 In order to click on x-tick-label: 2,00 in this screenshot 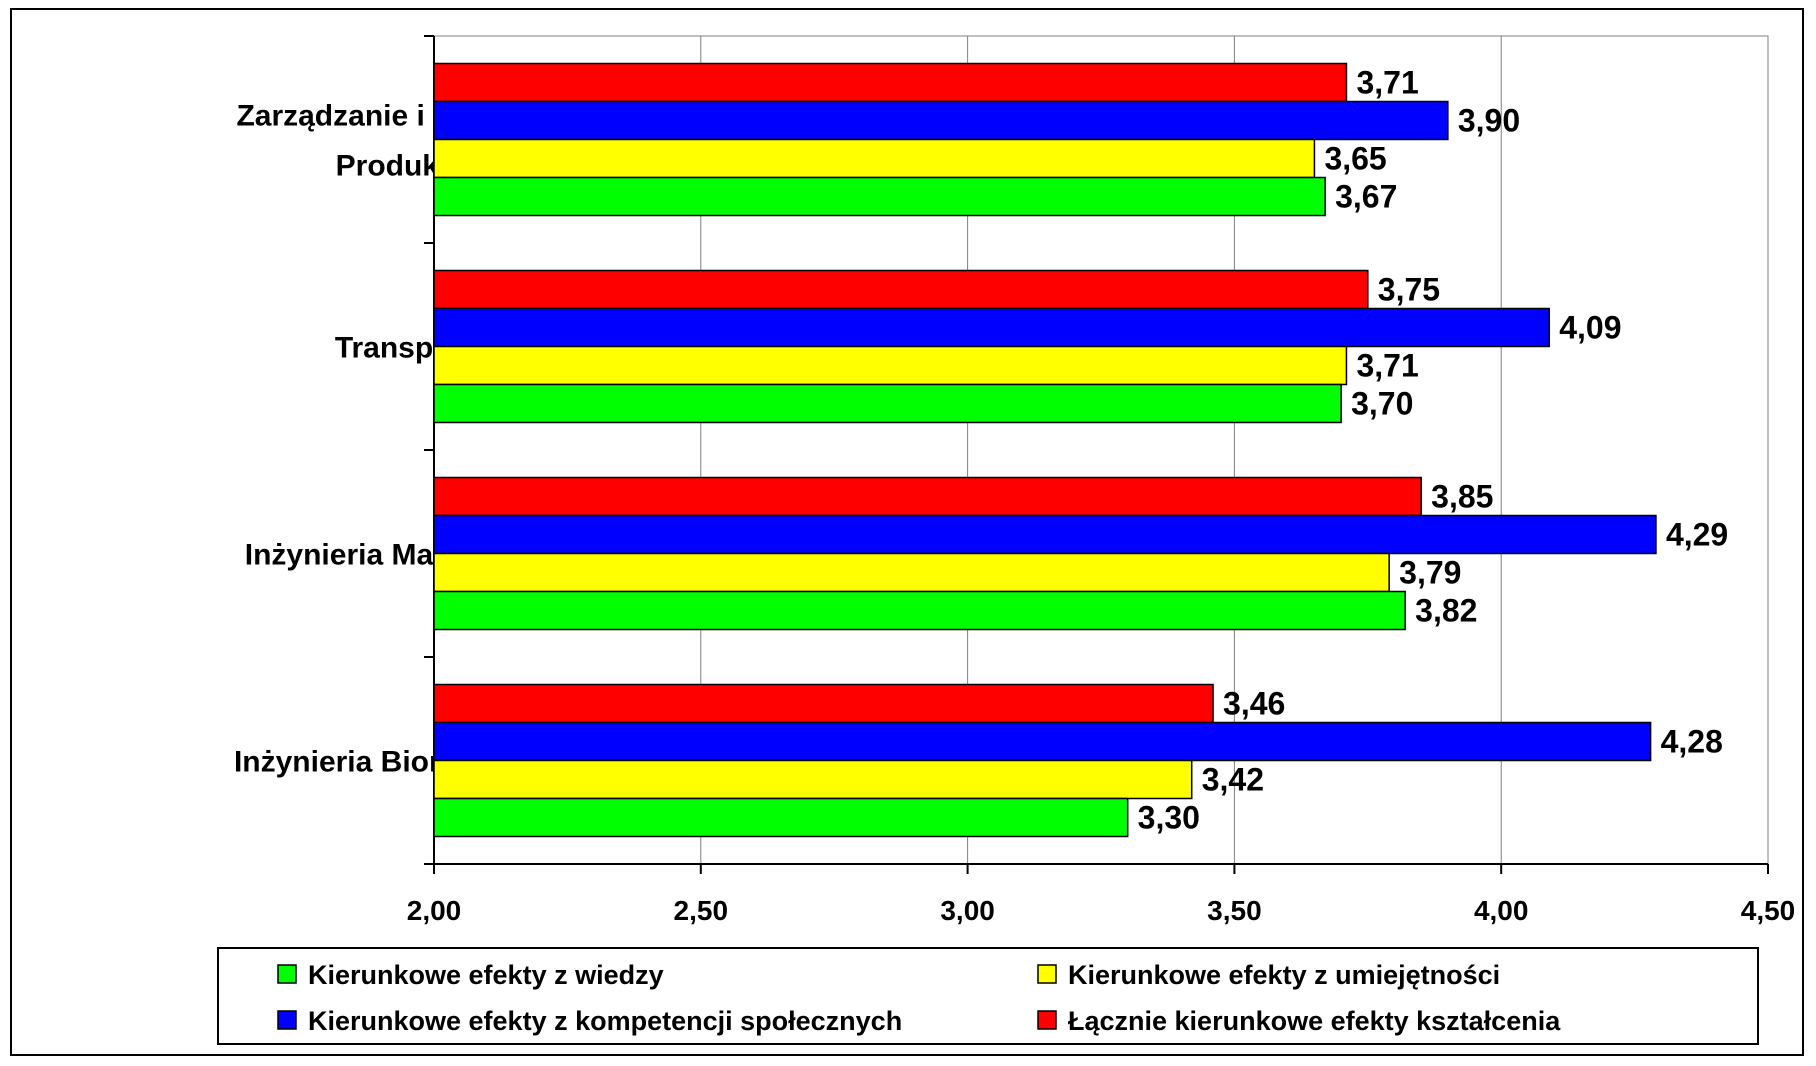, I will do `click(434, 910)`.